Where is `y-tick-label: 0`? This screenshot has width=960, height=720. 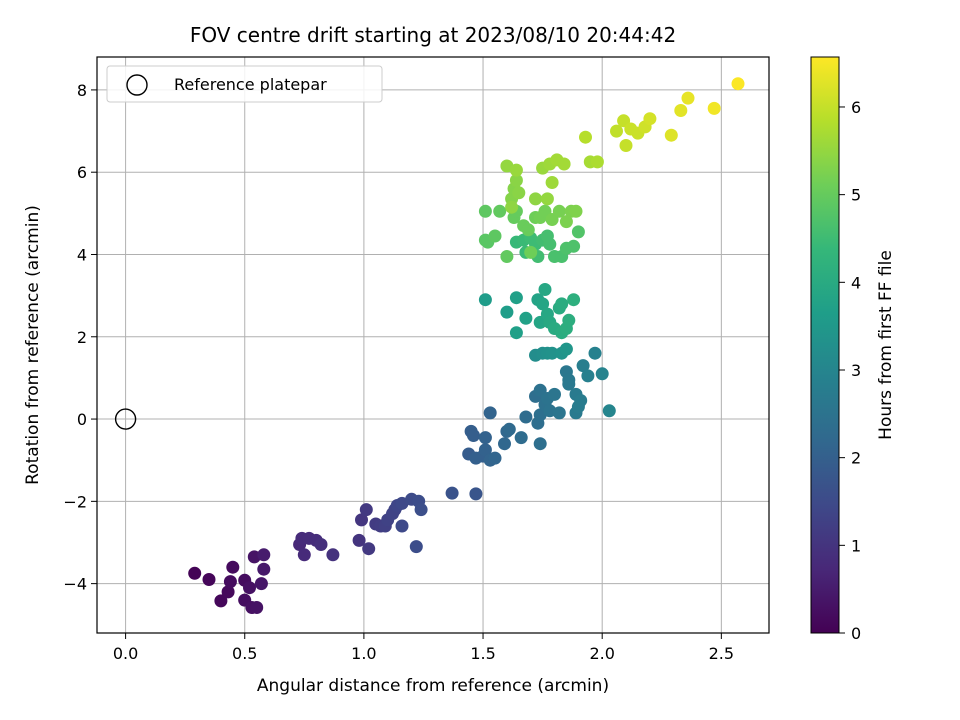
y-tick-label: 0 is located at coordinates (82, 419).